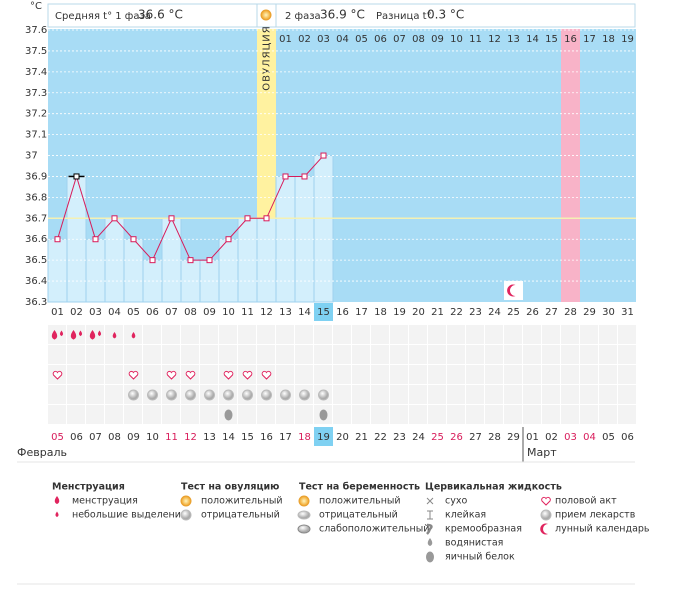 This screenshot has height=591, width=675. Describe the element at coordinates (230, 487) in the screenshot. I see `legend-title: Тест на овуляцию` at that location.